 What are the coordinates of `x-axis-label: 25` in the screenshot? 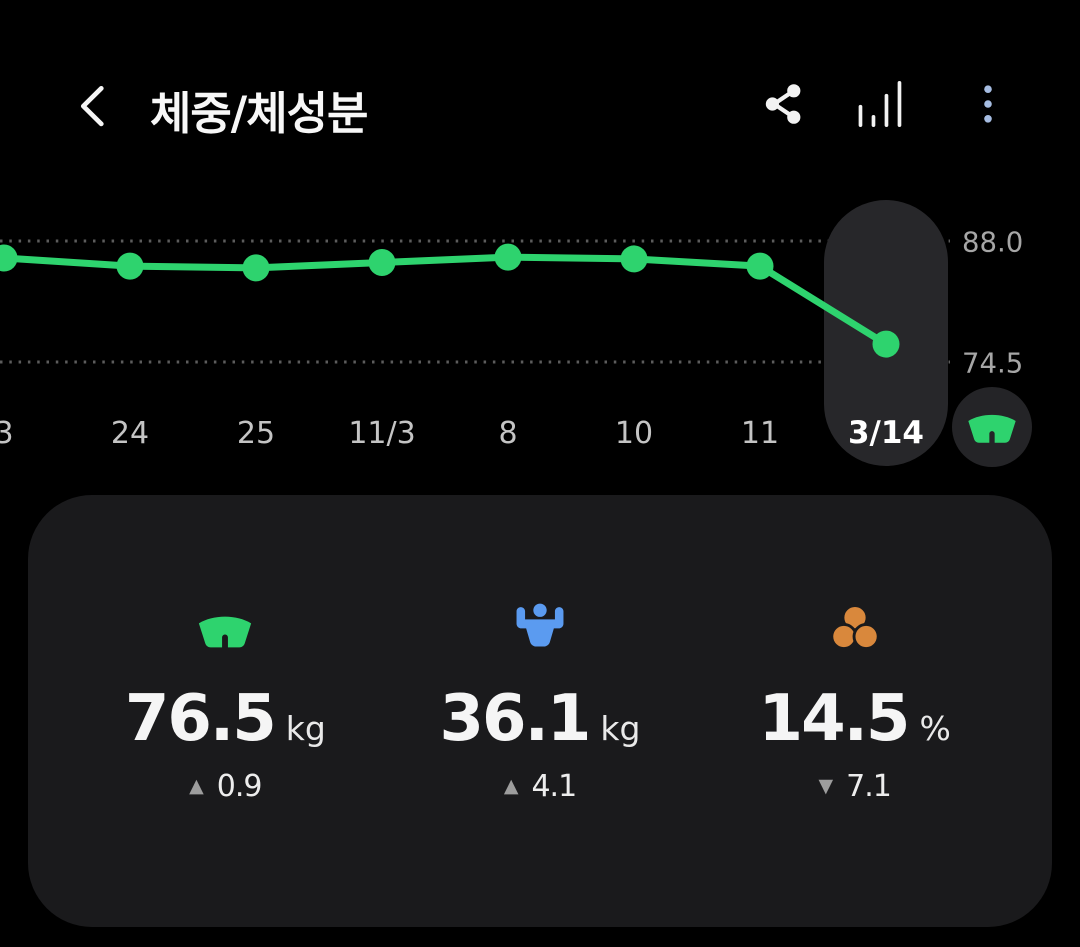 It's located at (256, 433).